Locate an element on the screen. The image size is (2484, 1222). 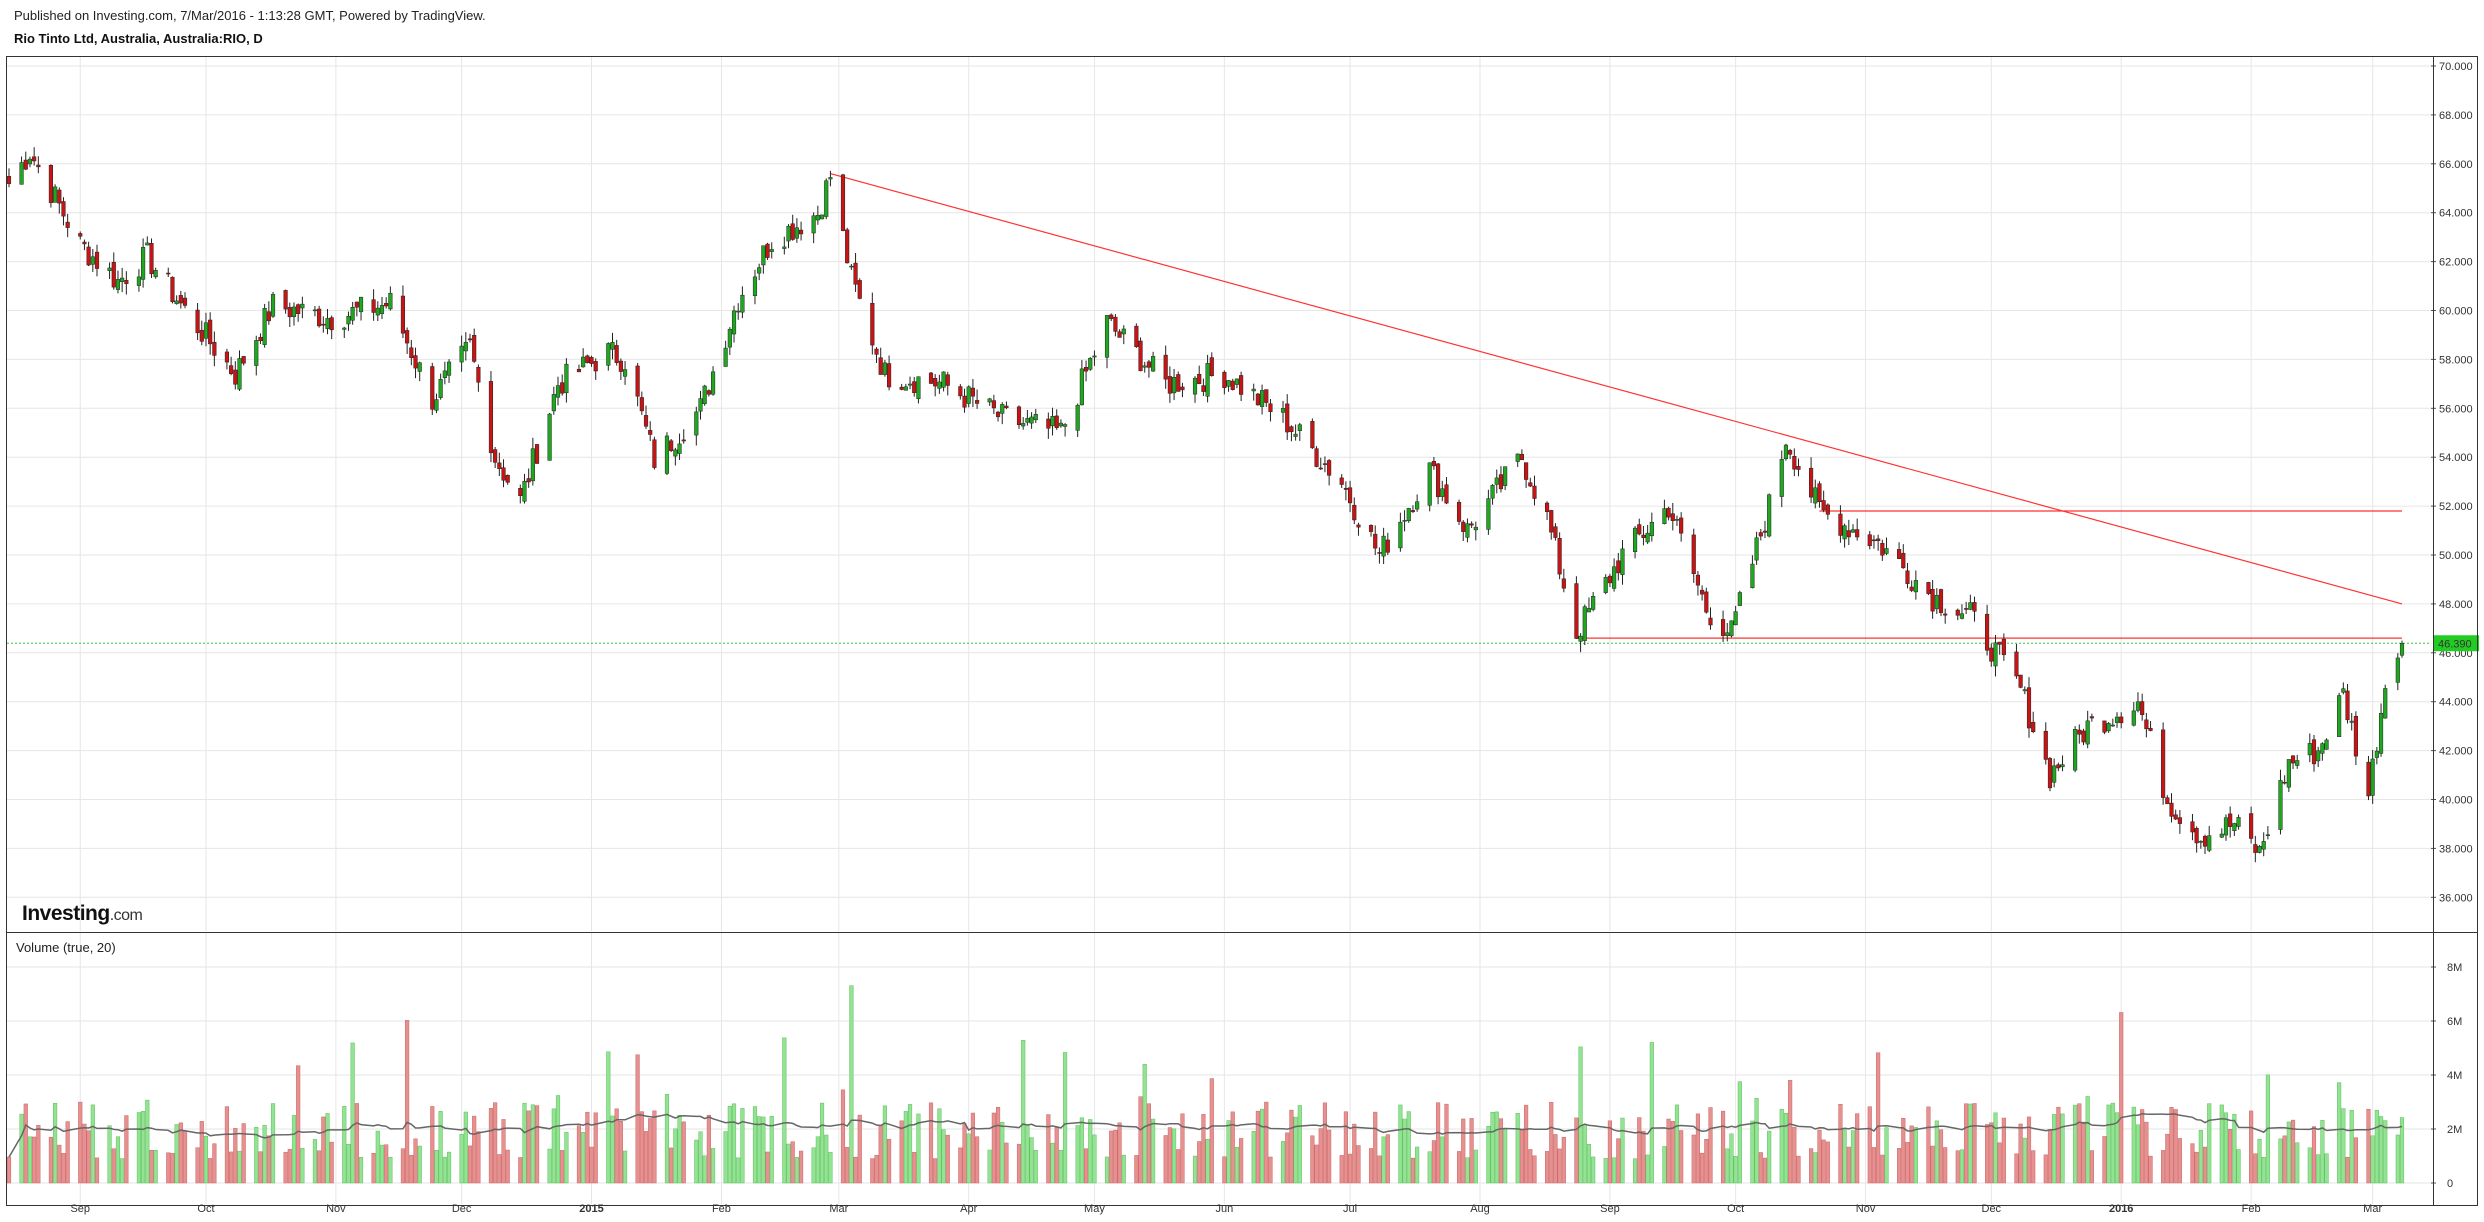
price-tick-label: 60.000 is located at coordinates (2456, 312).